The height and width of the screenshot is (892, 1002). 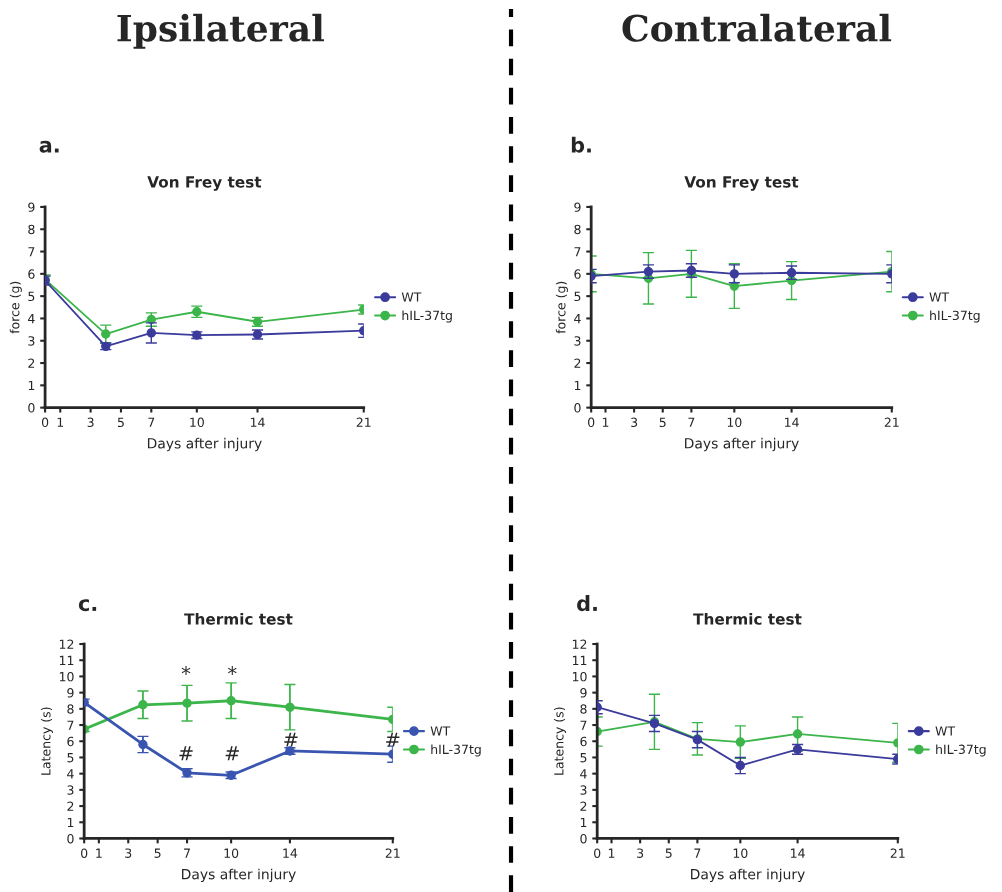 What do you see at coordinates (87, 605) in the screenshot?
I see `text: c.` at bounding box center [87, 605].